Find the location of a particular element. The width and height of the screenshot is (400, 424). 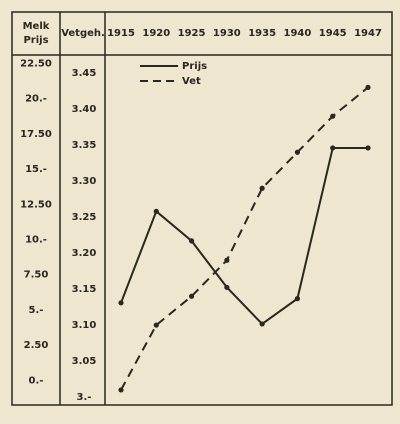

x-tick-label: 1940 is located at coordinates (298, 33).